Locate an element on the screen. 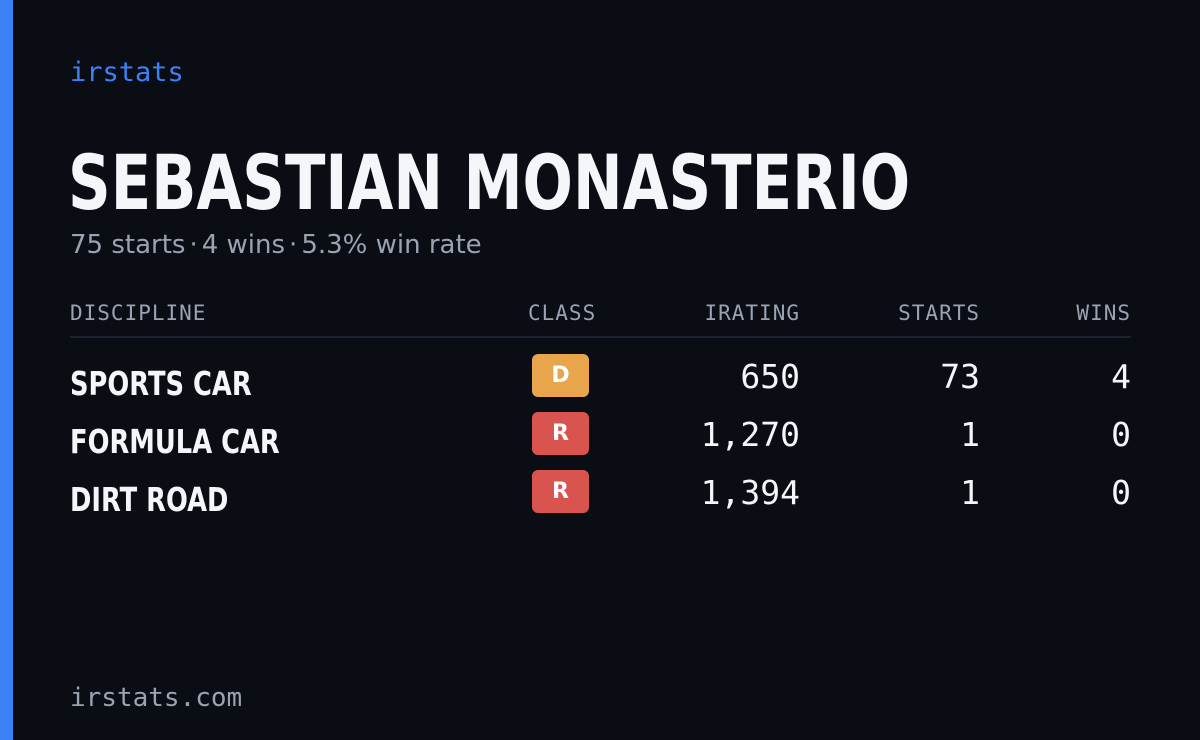 This screenshot has width=1200, height=740. header-class: CLASS is located at coordinates (562, 313).